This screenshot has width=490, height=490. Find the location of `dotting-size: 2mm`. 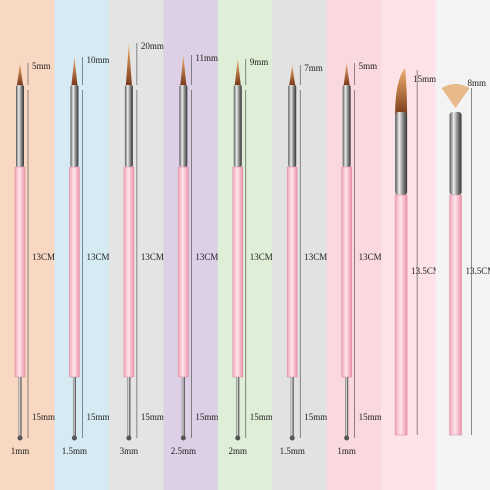

dotting-size: 2mm is located at coordinates (238, 451).